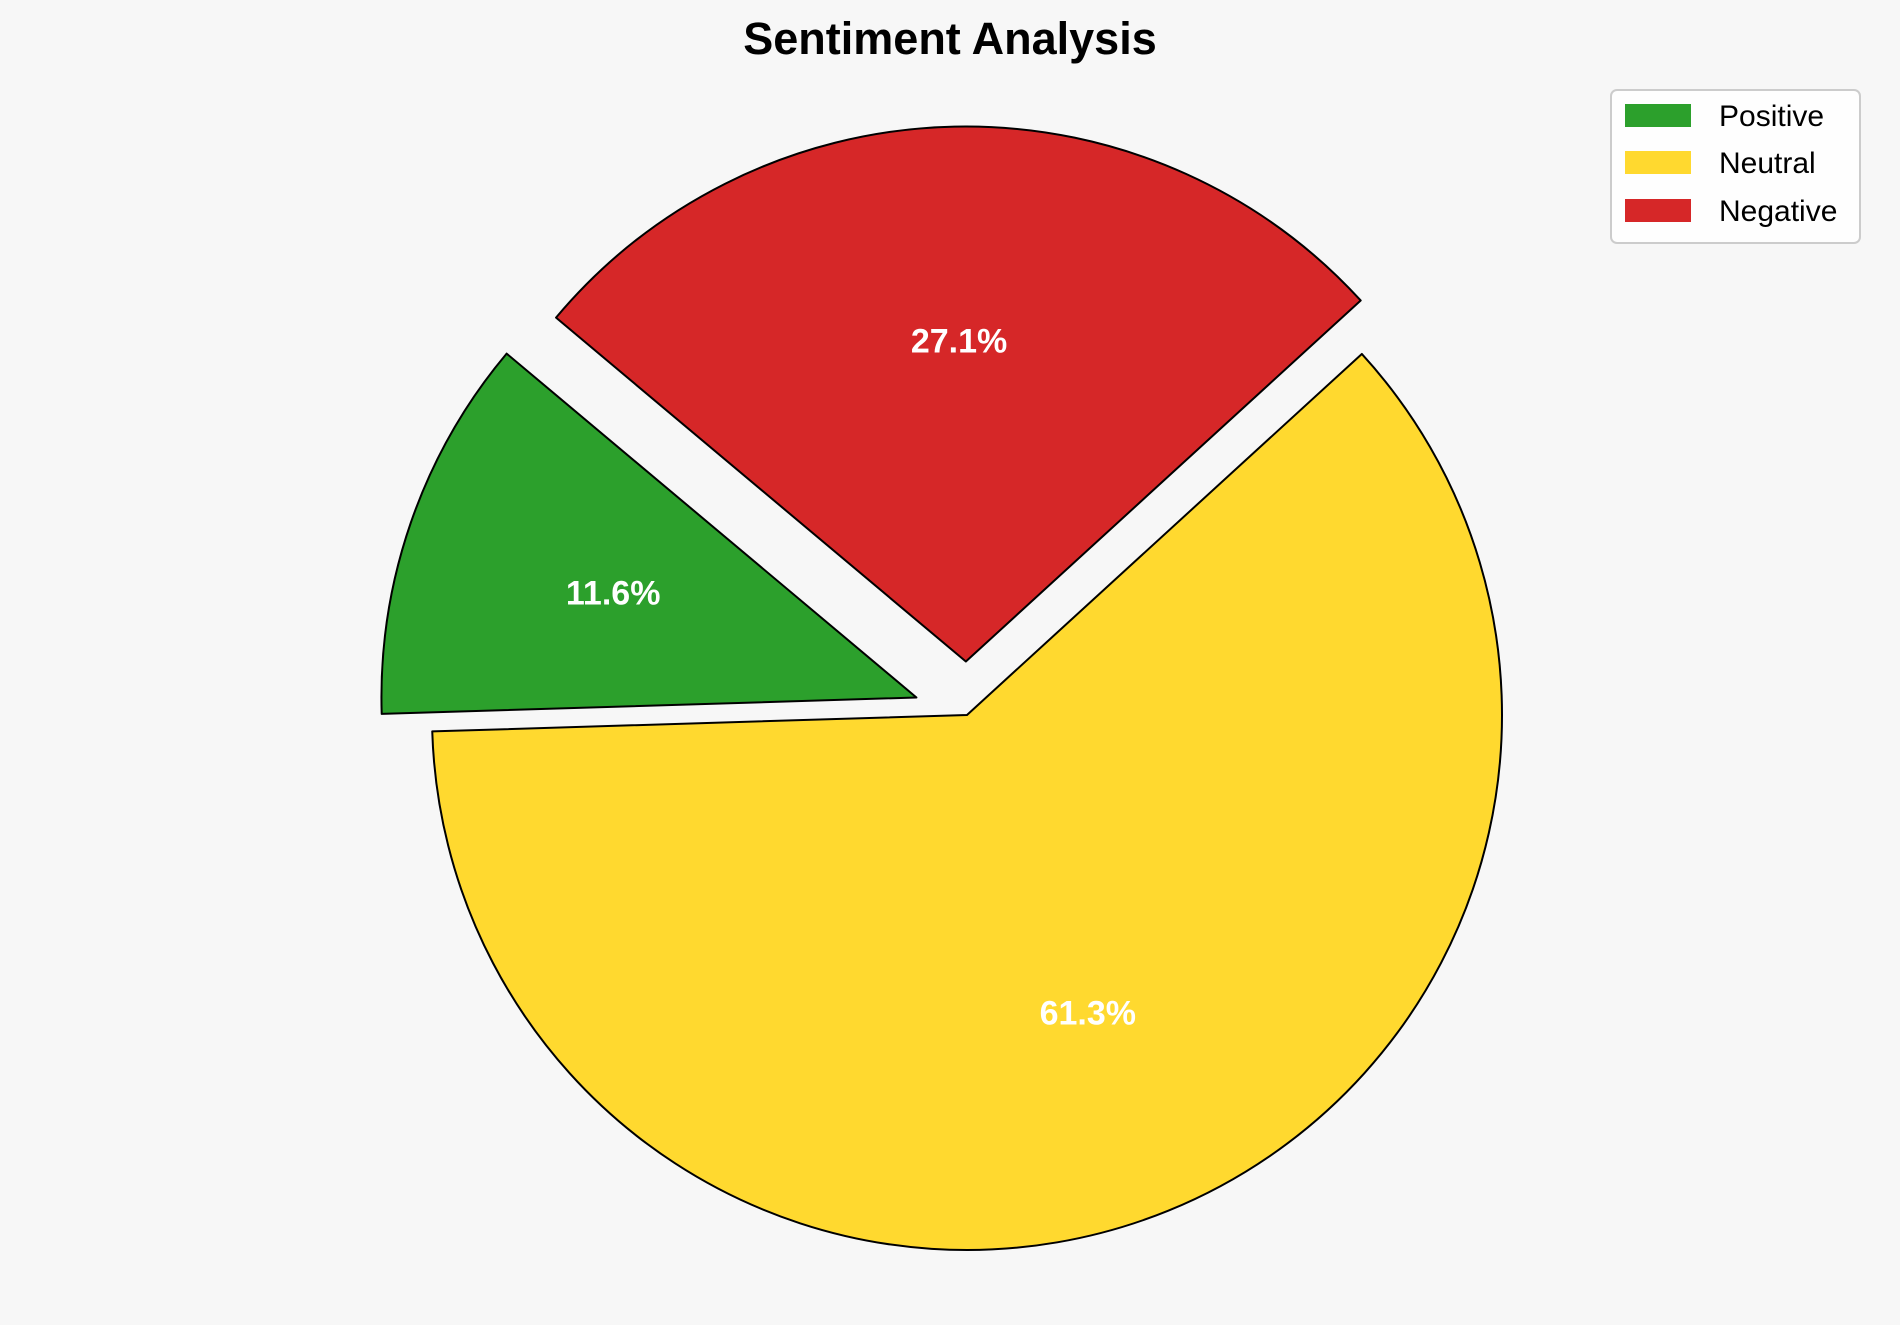 Image resolution: width=1900 pixels, height=1325 pixels. What do you see at coordinates (1088, 1013) in the screenshot?
I see `data-label-neutral: 61.3%` at bounding box center [1088, 1013].